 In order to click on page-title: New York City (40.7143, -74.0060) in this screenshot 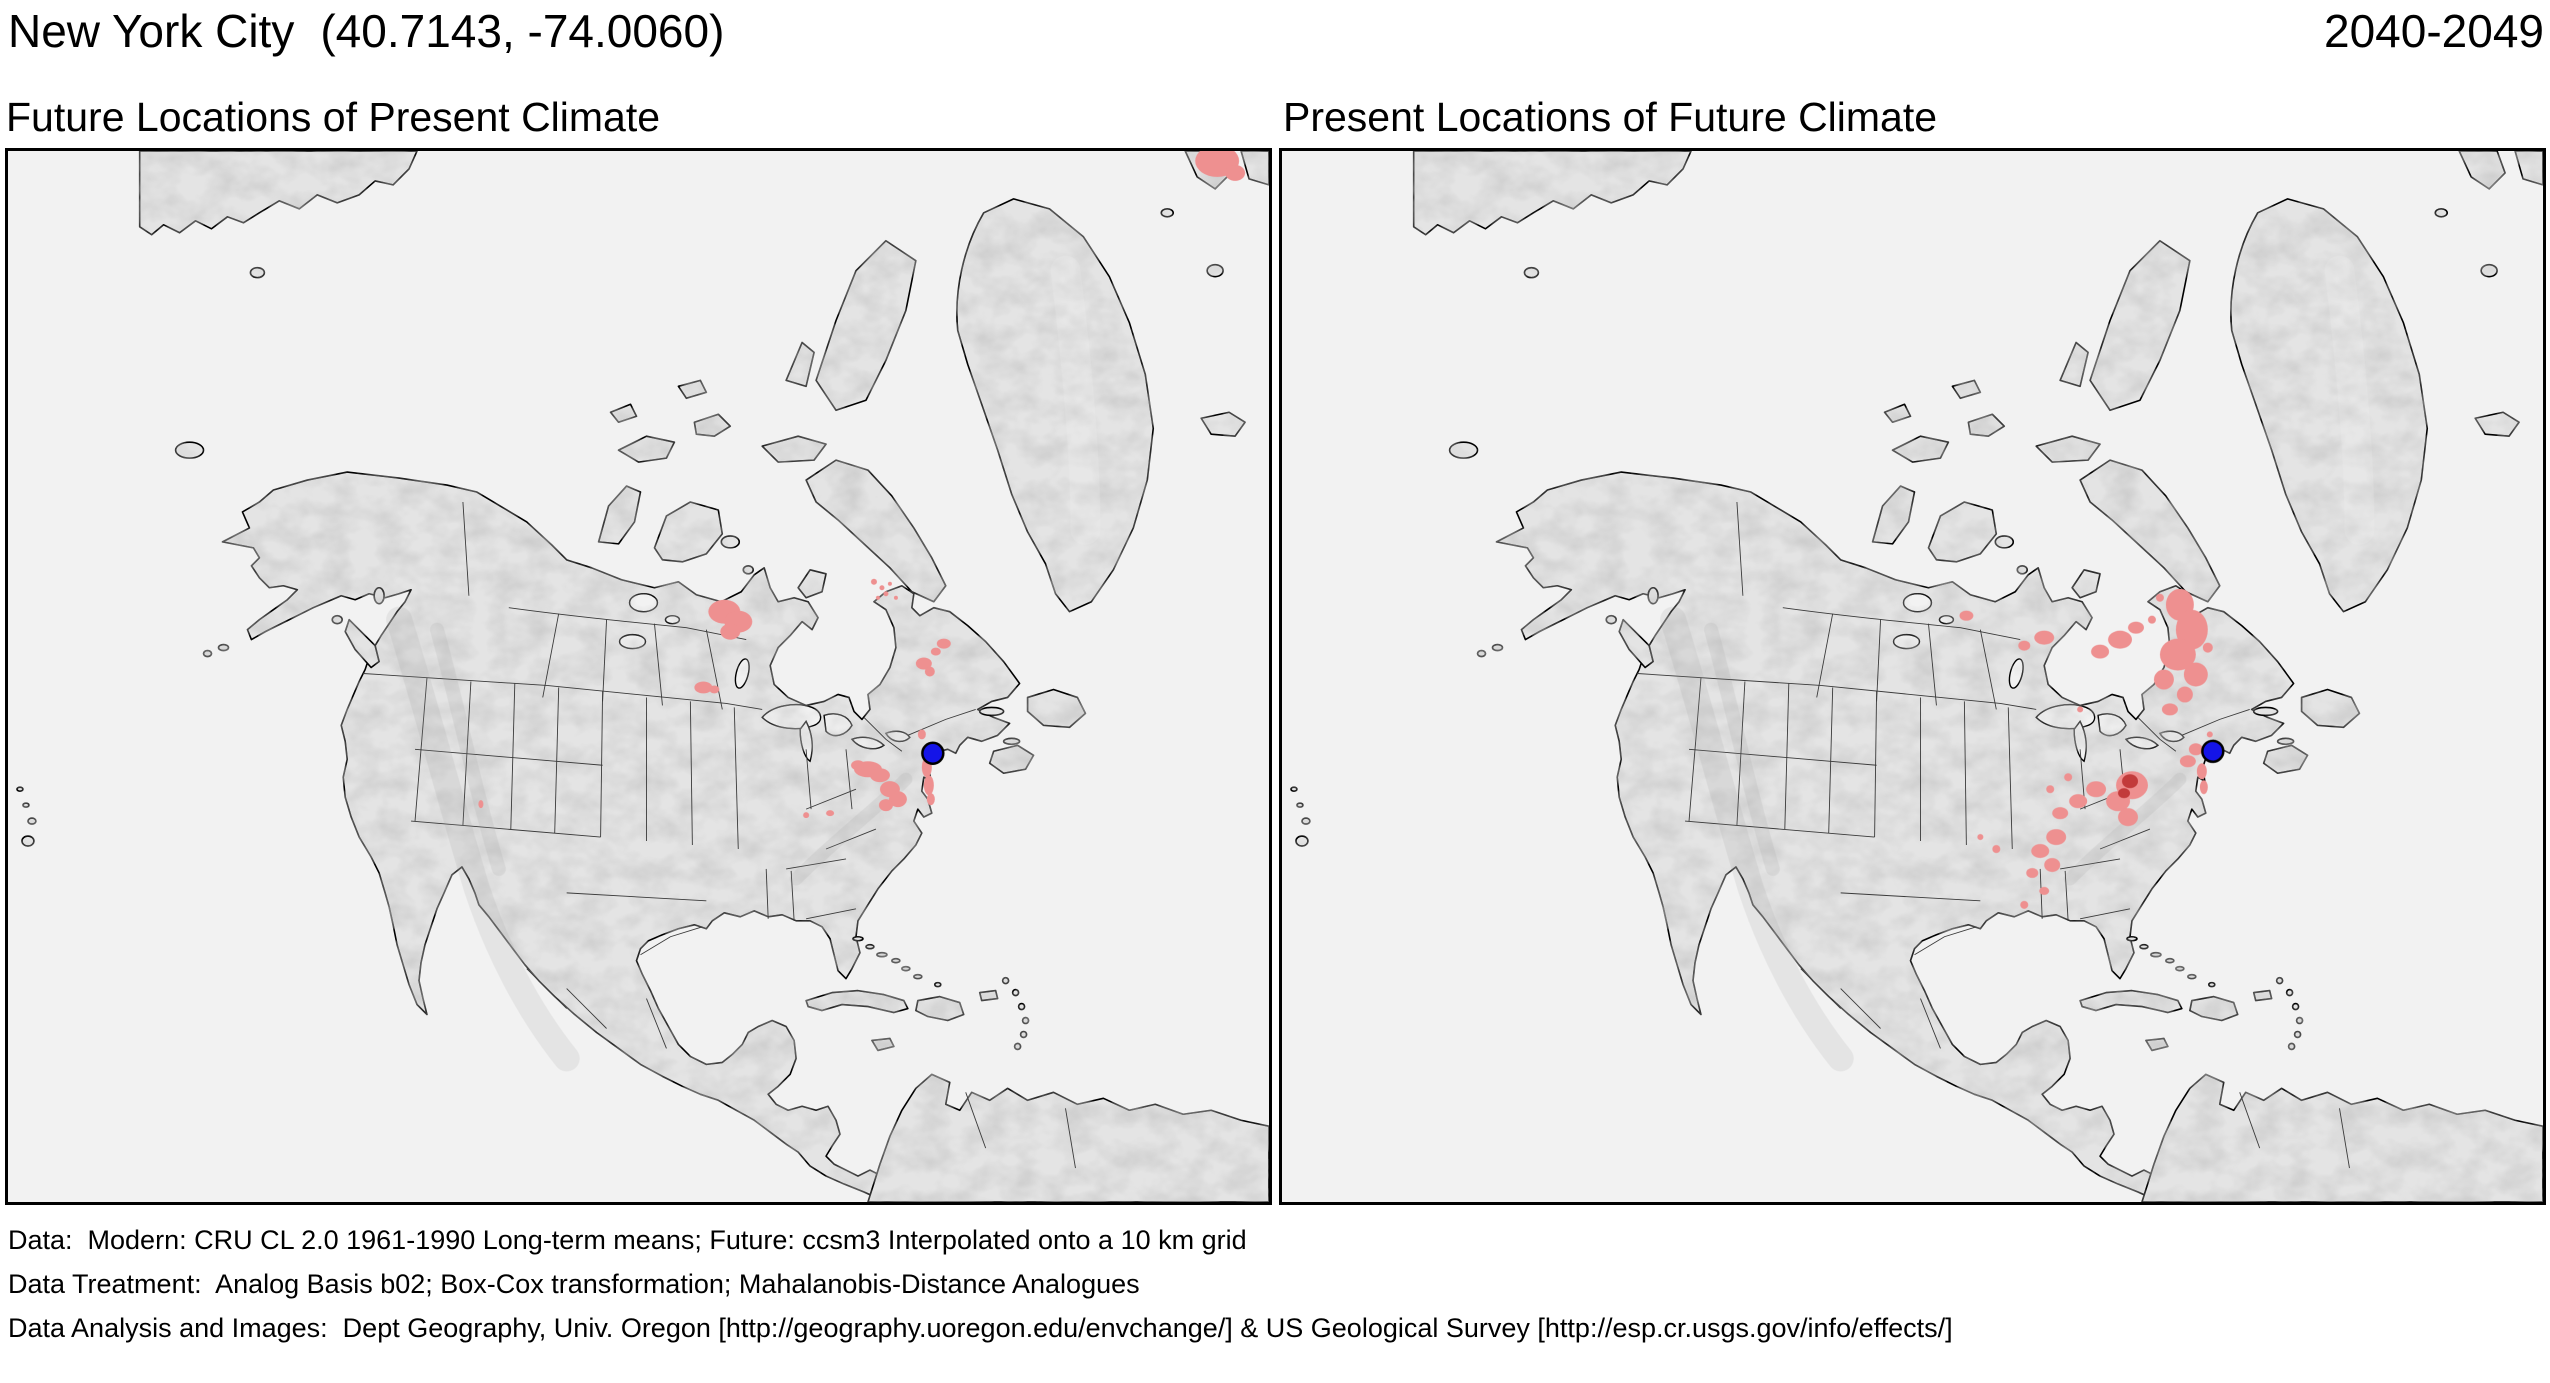, I will do `click(366, 31)`.